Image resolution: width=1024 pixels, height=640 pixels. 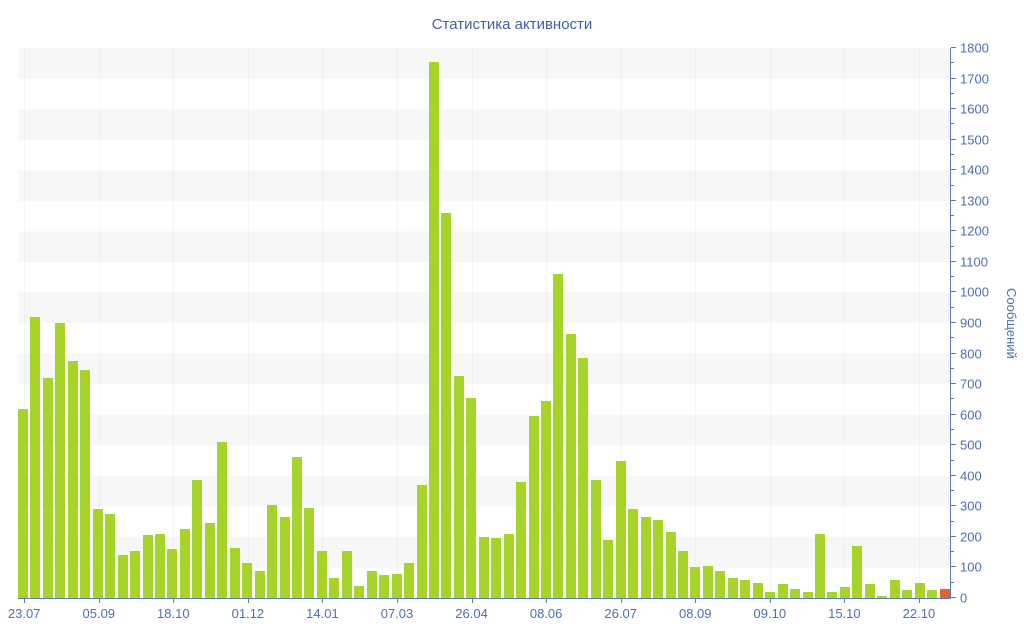 I want to click on x-axis-tick-label: 05.09, so click(x=99, y=613).